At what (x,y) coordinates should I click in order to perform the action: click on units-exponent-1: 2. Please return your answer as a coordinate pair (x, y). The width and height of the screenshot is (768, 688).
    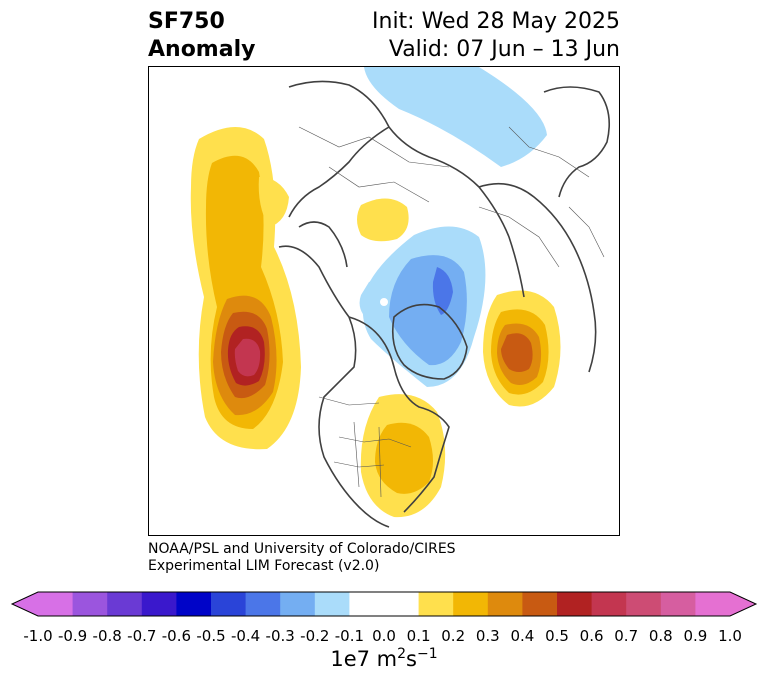
    Looking at the image, I should click on (402, 654).